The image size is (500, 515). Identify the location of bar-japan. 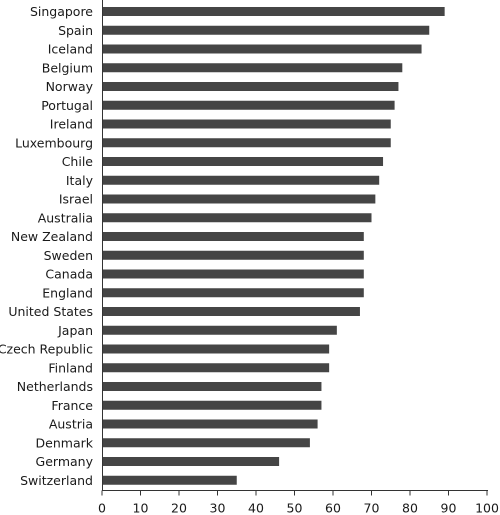
(219, 330).